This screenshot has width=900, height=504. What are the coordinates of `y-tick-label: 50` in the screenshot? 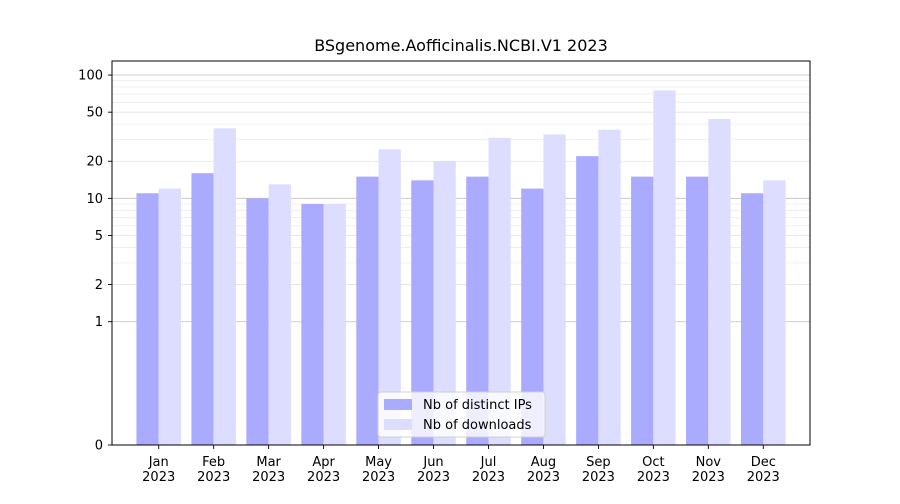 It's located at (94, 113).